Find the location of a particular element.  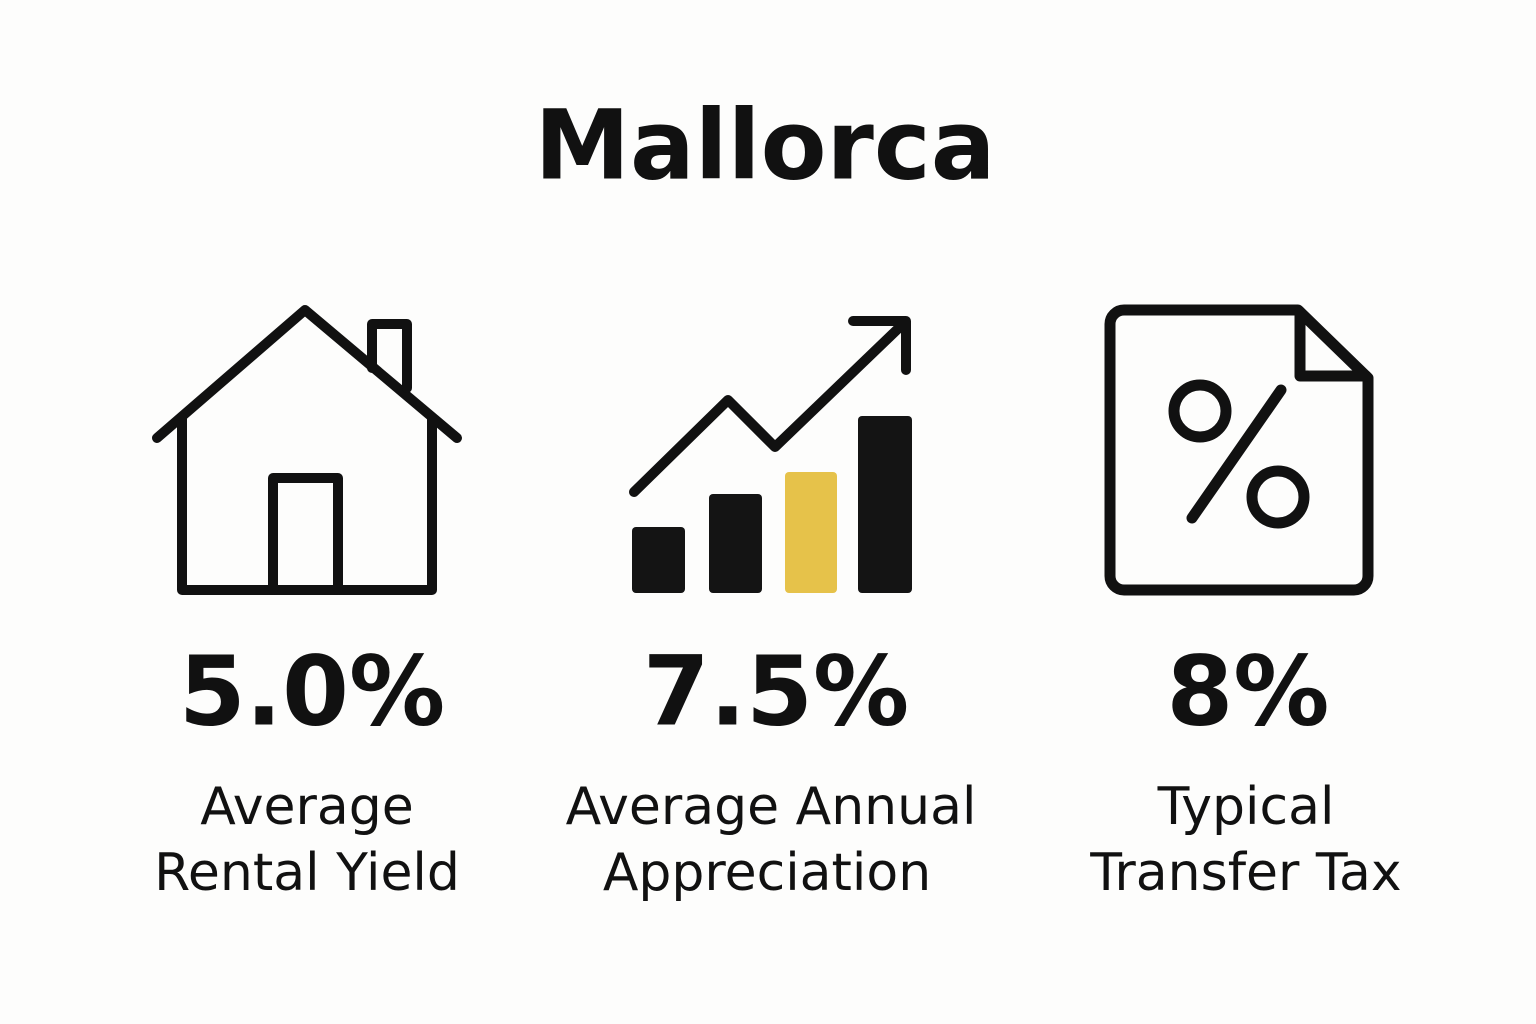

stat-value: 5.0% is located at coordinates (312, 691).